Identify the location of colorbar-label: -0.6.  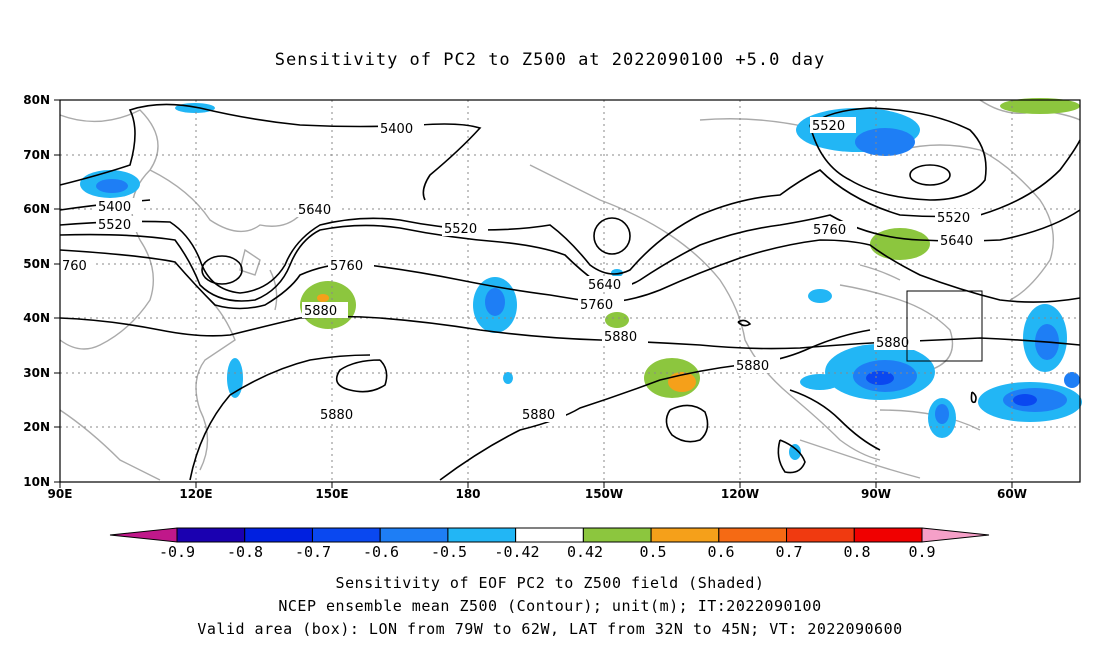
(381, 552).